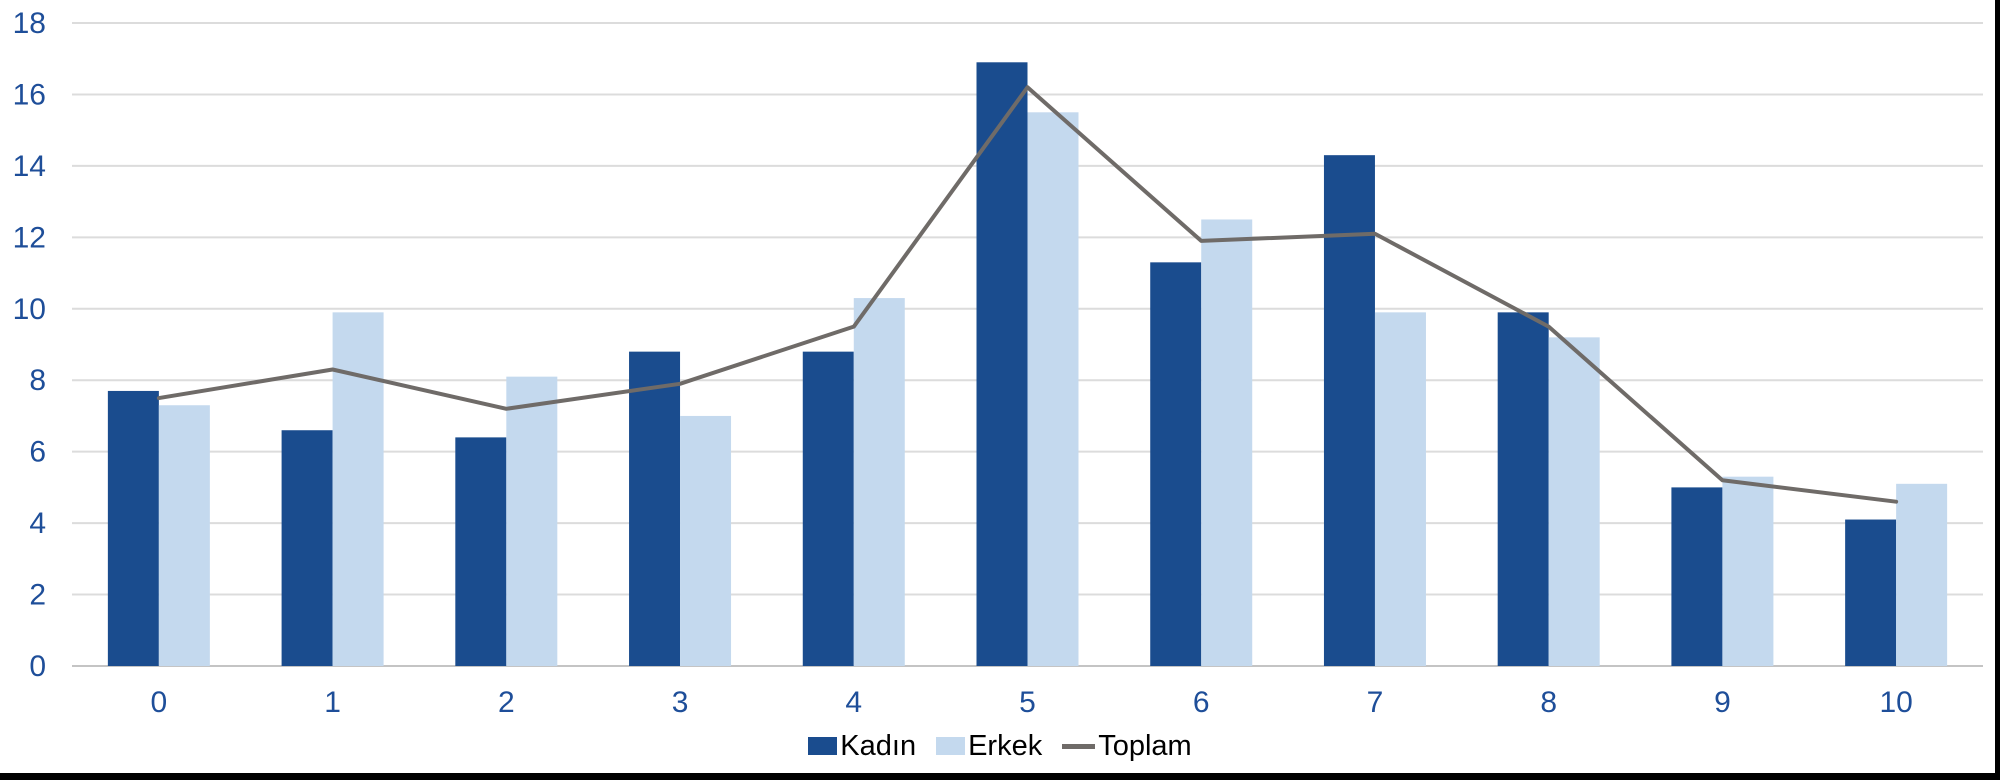 The width and height of the screenshot is (2000, 780). I want to click on y-axis-tick-label: 2, so click(37, 595).